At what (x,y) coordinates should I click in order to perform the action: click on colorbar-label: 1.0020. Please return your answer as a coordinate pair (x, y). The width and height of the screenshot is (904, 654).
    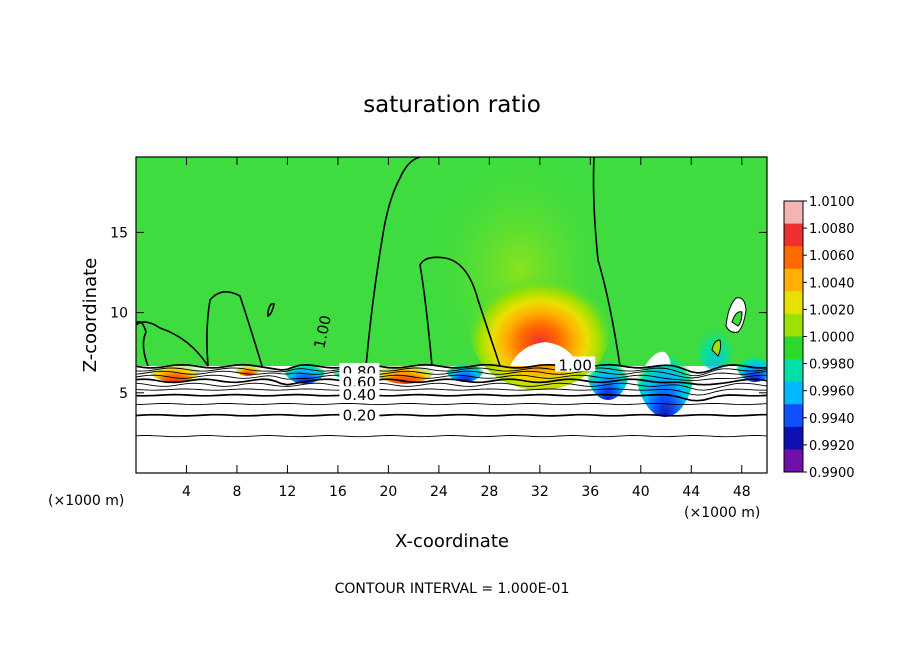
    Looking at the image, I should click on (832, 310).